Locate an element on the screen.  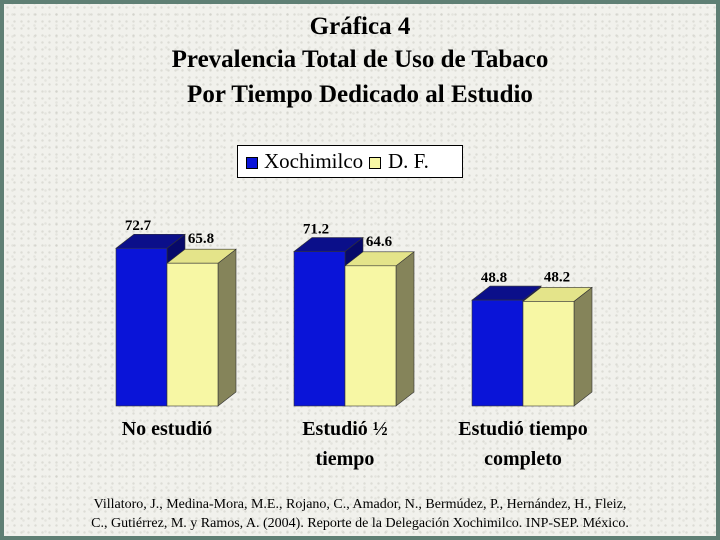
data-label-df-1: 65.8 is located at coordinates (201, 239).